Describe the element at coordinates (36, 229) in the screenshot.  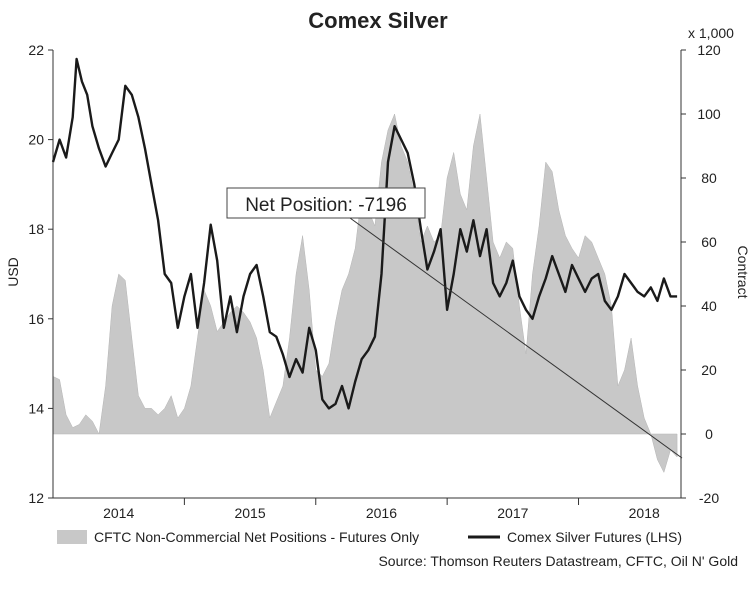
I see `y-left-tick-label: 18` at that location.